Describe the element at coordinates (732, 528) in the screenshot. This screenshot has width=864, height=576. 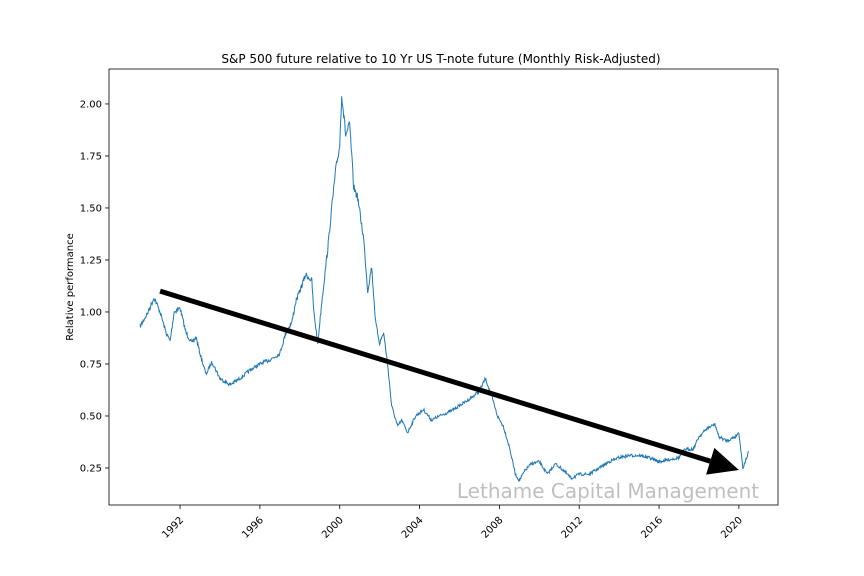
I see `x-tick-label: 2020` at that location.